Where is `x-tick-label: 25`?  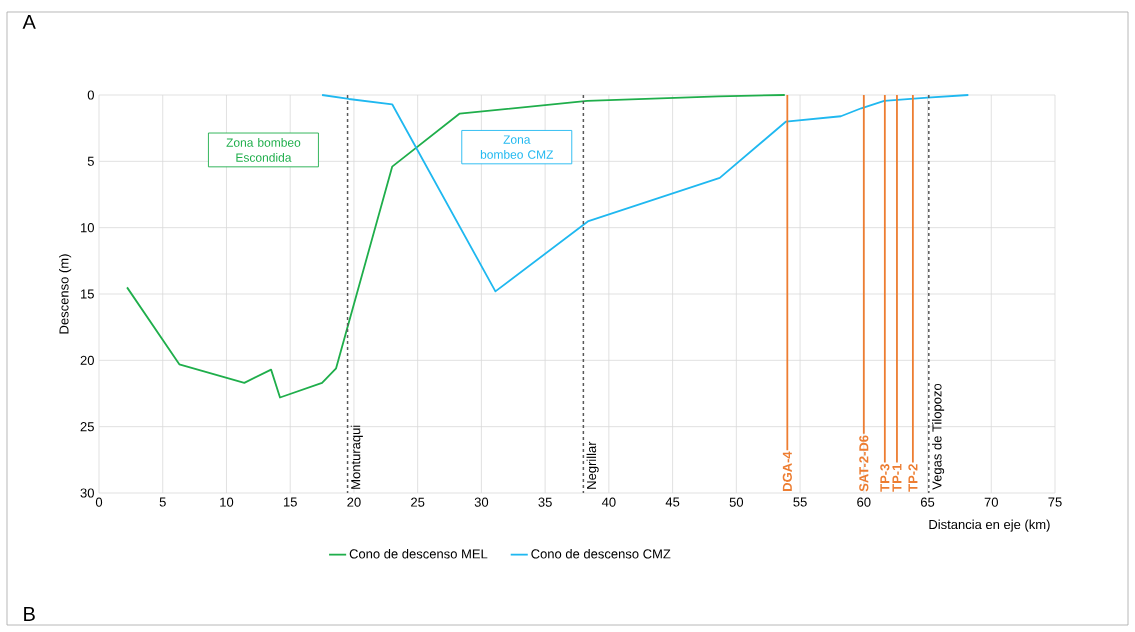 x-tick-label: 25 is located at coordinates (418, 502).